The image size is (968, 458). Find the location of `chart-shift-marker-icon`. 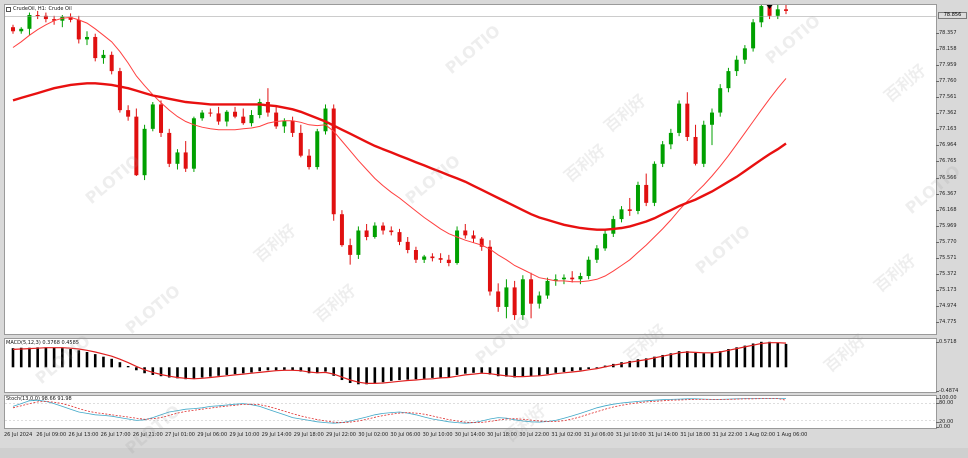

chart-shift-marker-icon is located at coordinates (769, 7).